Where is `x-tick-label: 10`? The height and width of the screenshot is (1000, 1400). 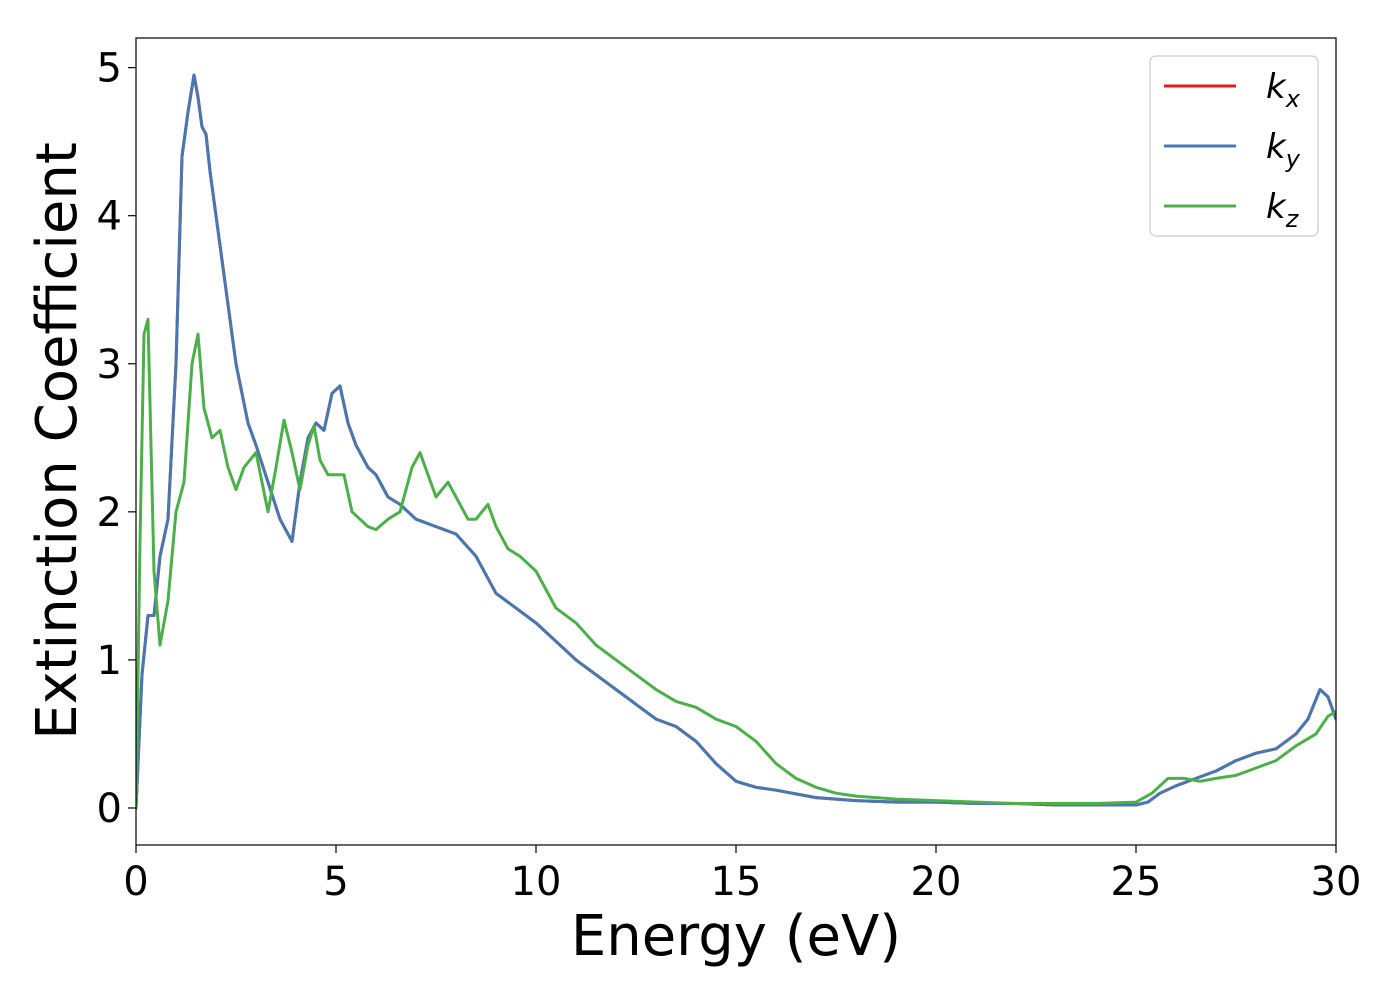
x-tick-label: 10 is located at coordinates (536, 882).